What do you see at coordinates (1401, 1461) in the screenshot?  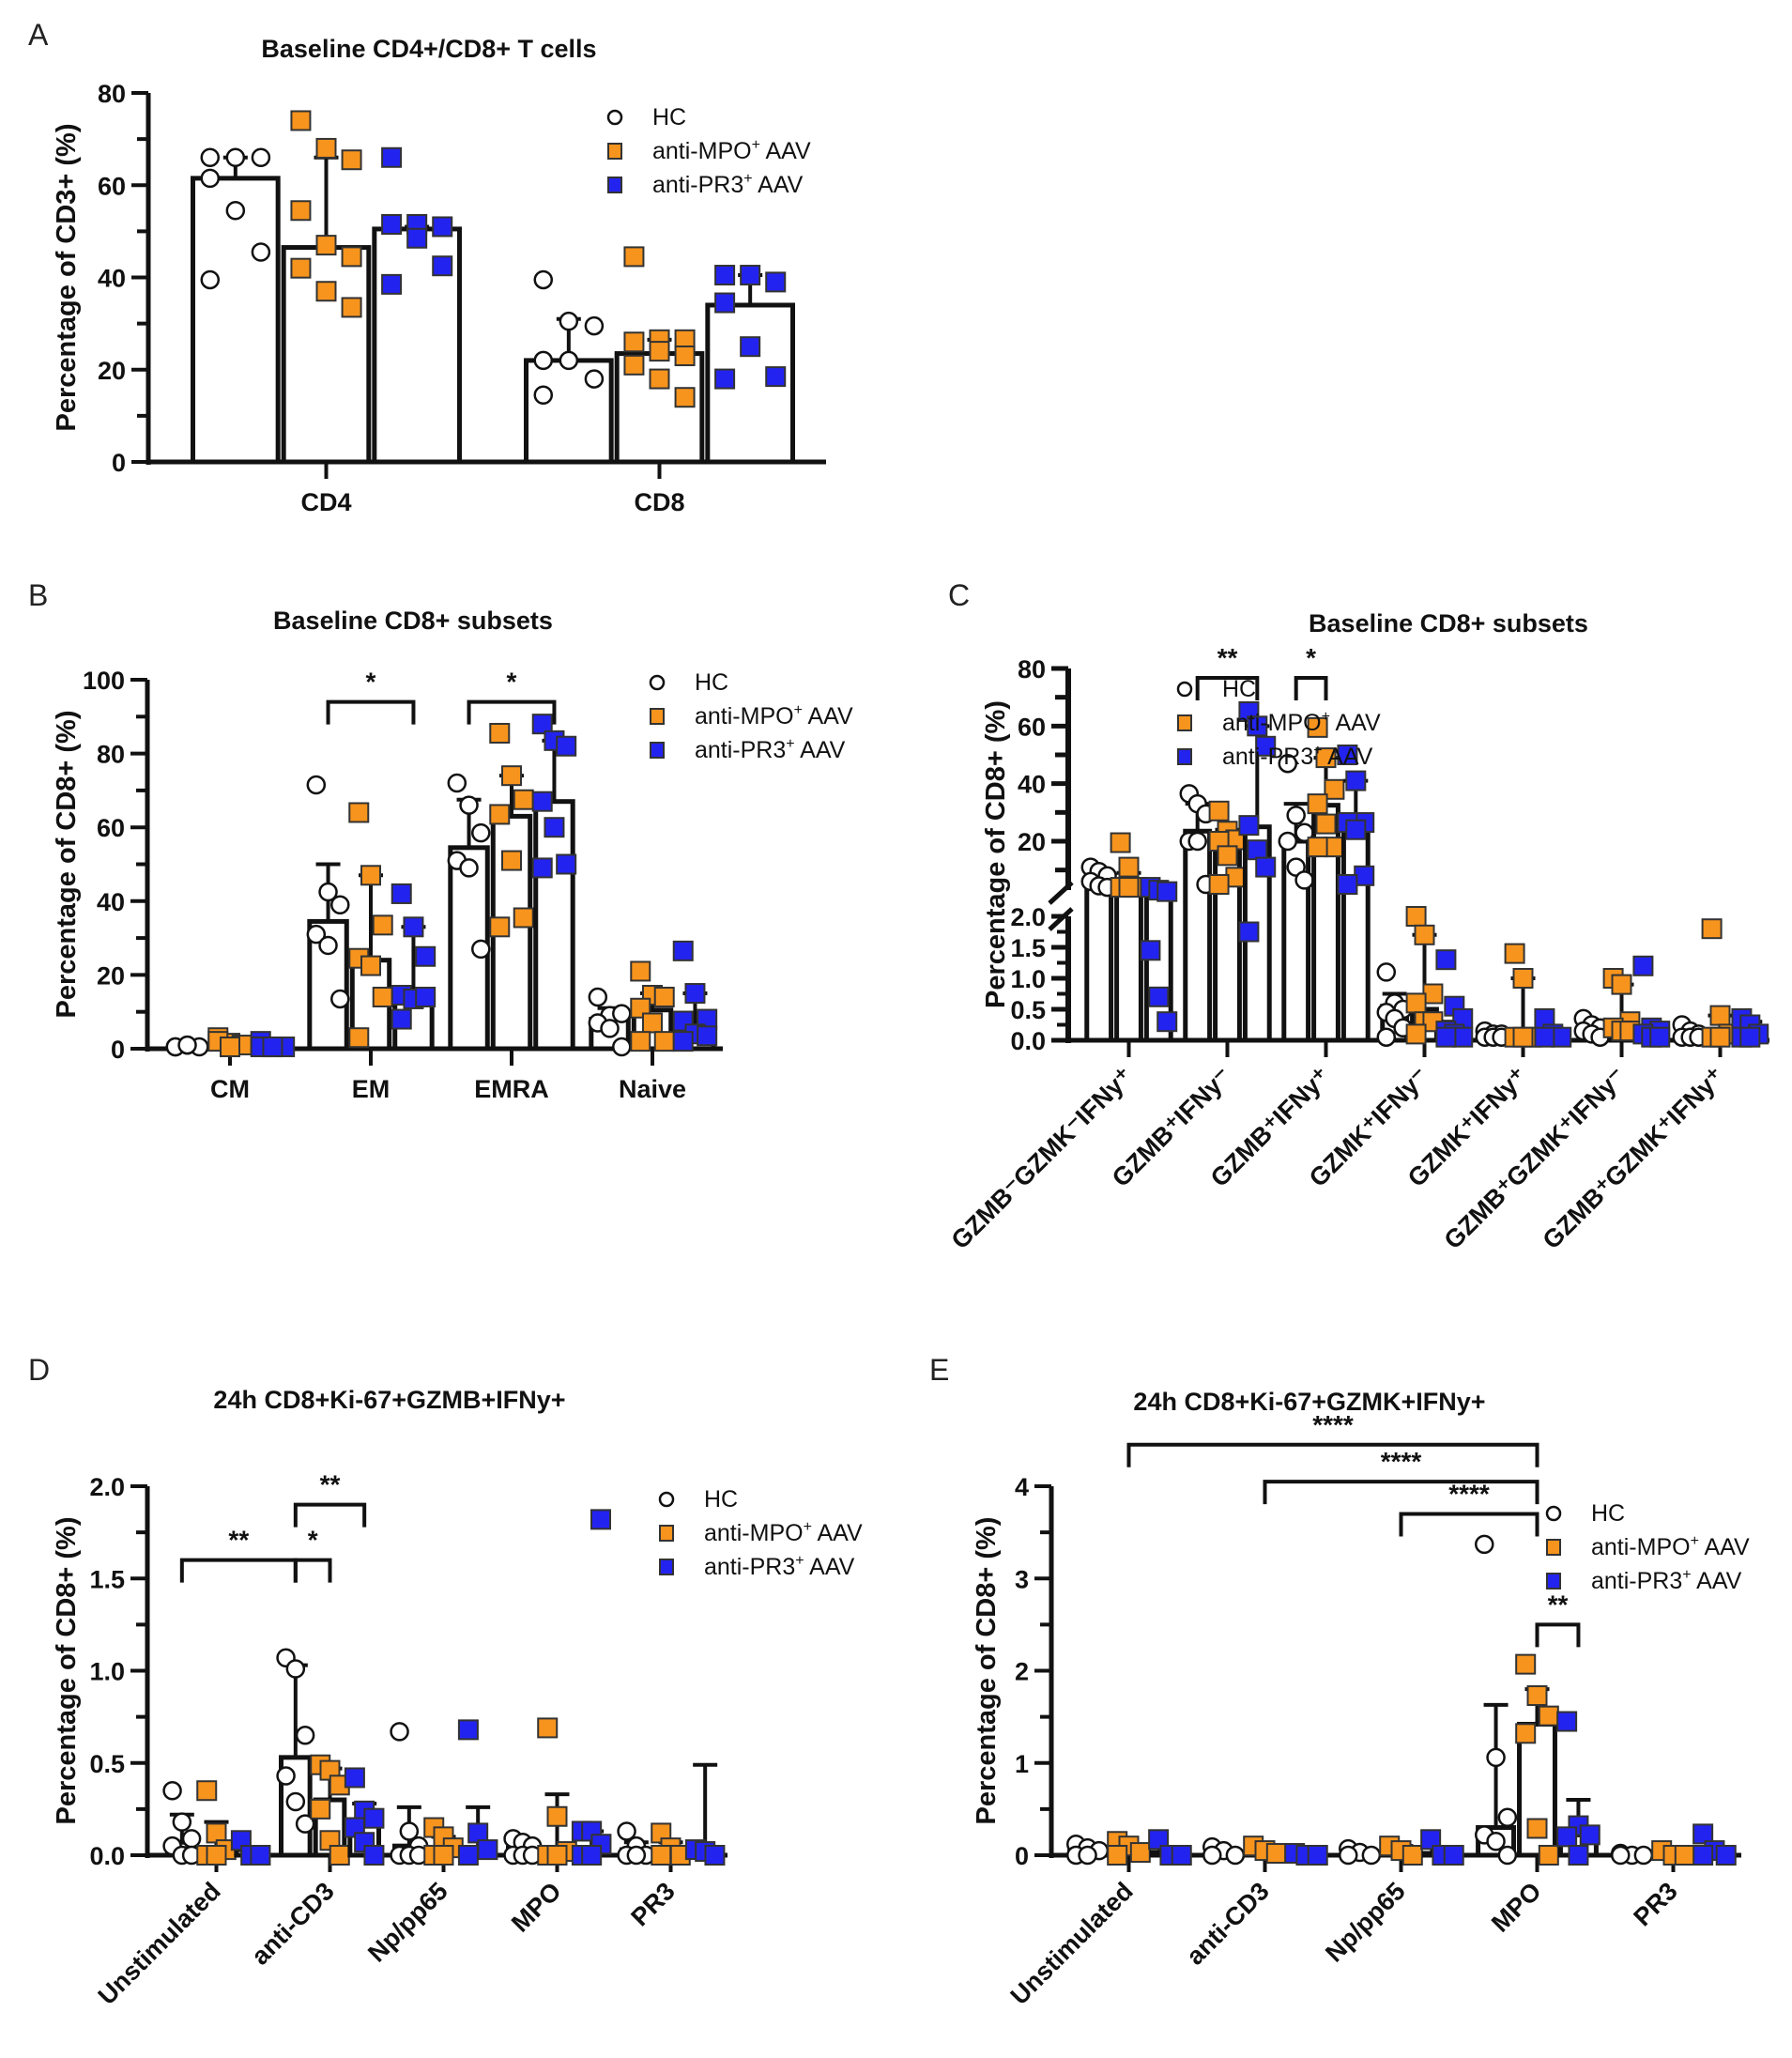 I see `significance-label: ****` at bounding box center [1401, 1461].